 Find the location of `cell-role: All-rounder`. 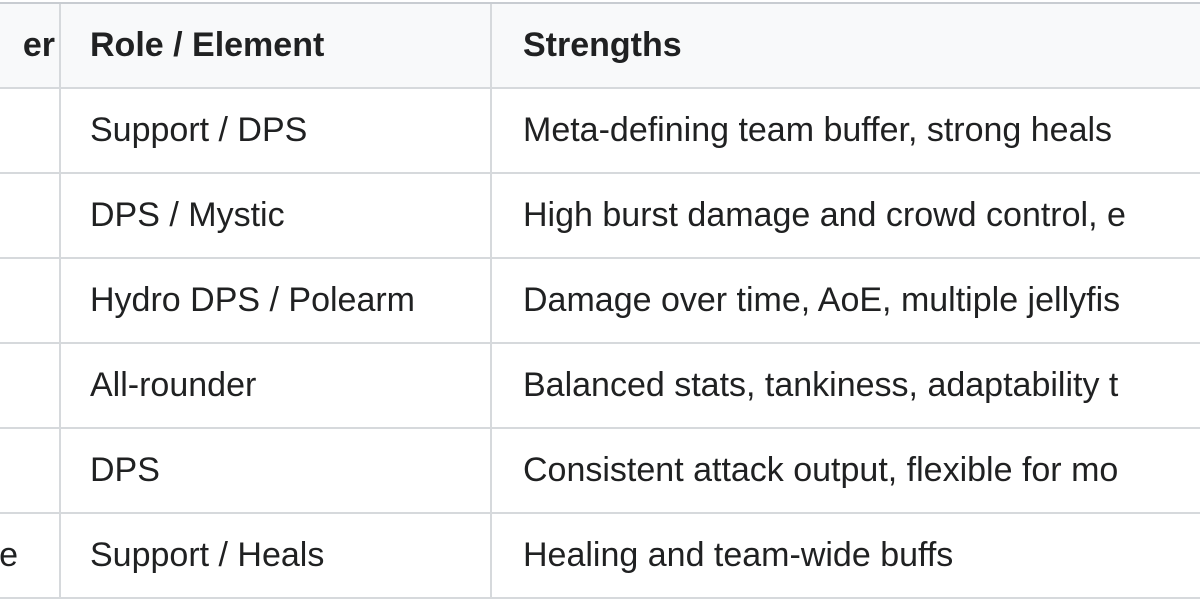

cell-role: All-rounder is located at coordinates (276, 385).